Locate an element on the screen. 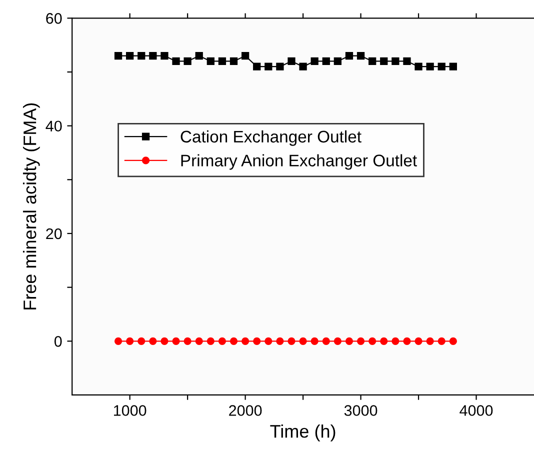 The image size is (534, 454). y-tick-label: 20 is located at coordinates (54, 234).